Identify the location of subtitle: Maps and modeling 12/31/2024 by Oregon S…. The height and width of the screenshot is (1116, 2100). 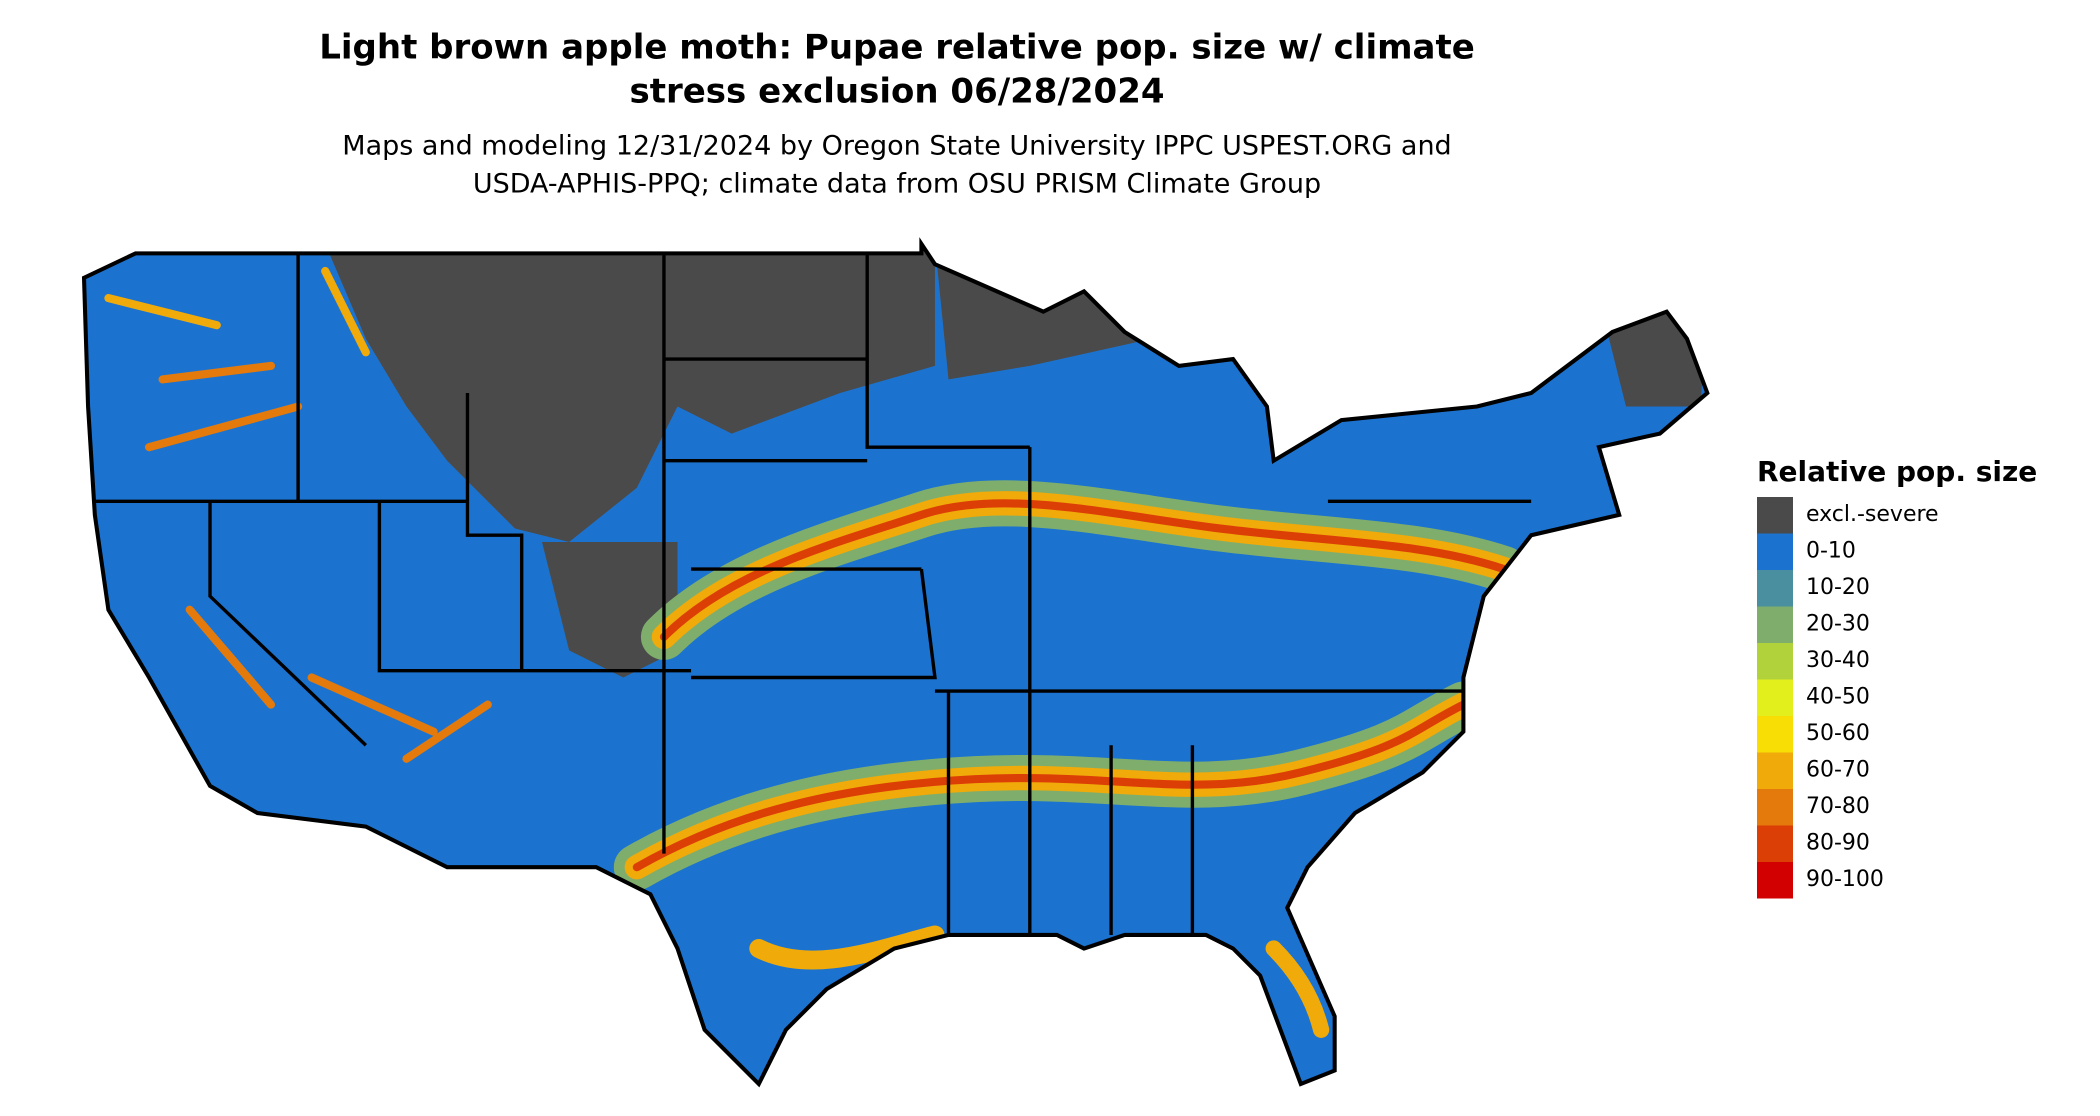
(896, 146).